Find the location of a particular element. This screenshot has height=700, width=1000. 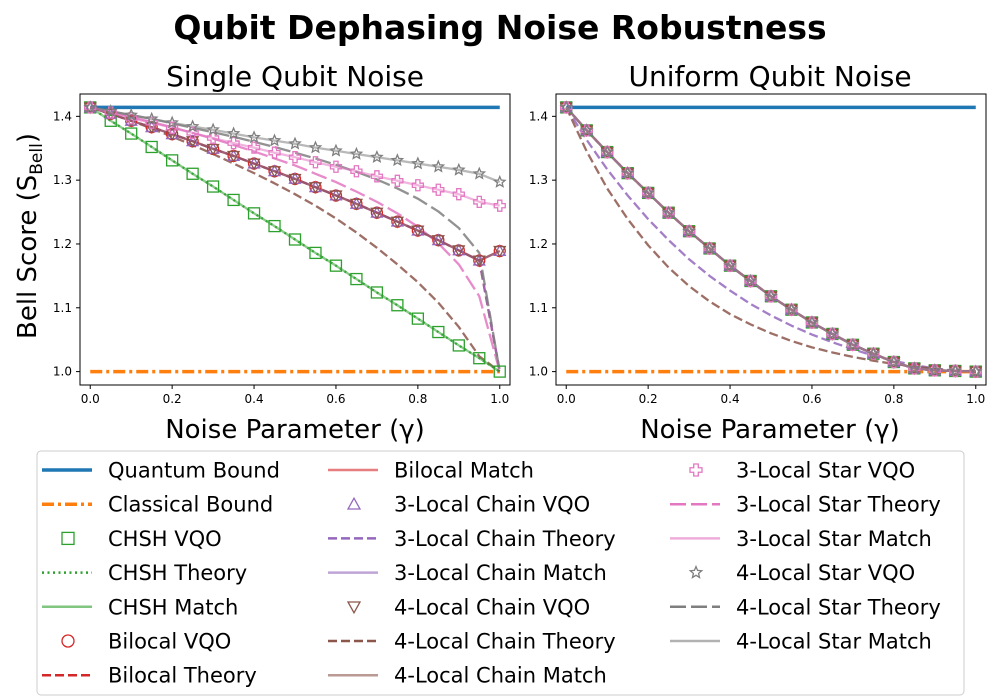

star3-match-line is located at coordinates (294, 156).